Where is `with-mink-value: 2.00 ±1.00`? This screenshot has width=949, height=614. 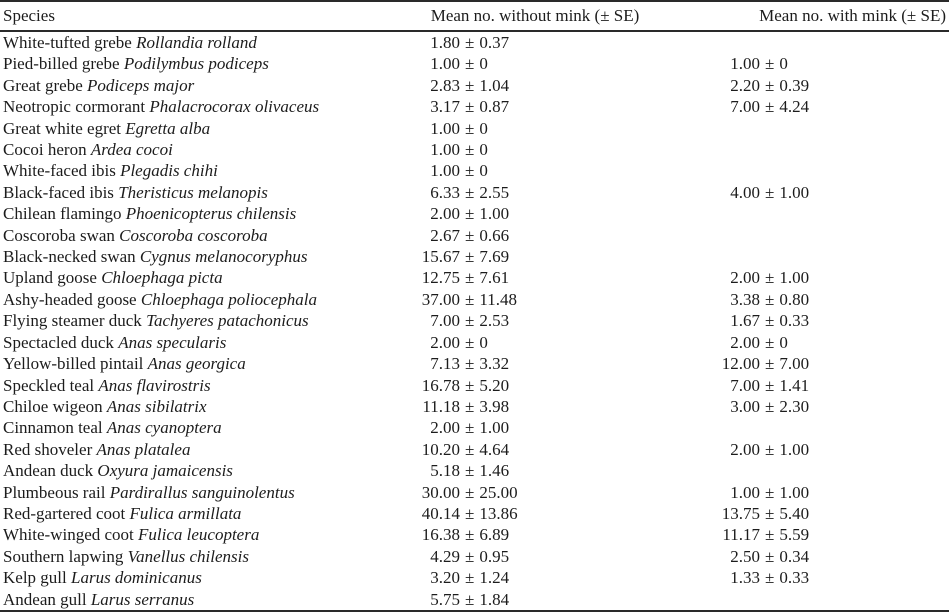 with-mink-value: 2.00 ±1.00 is located at coordinates (764, 277).